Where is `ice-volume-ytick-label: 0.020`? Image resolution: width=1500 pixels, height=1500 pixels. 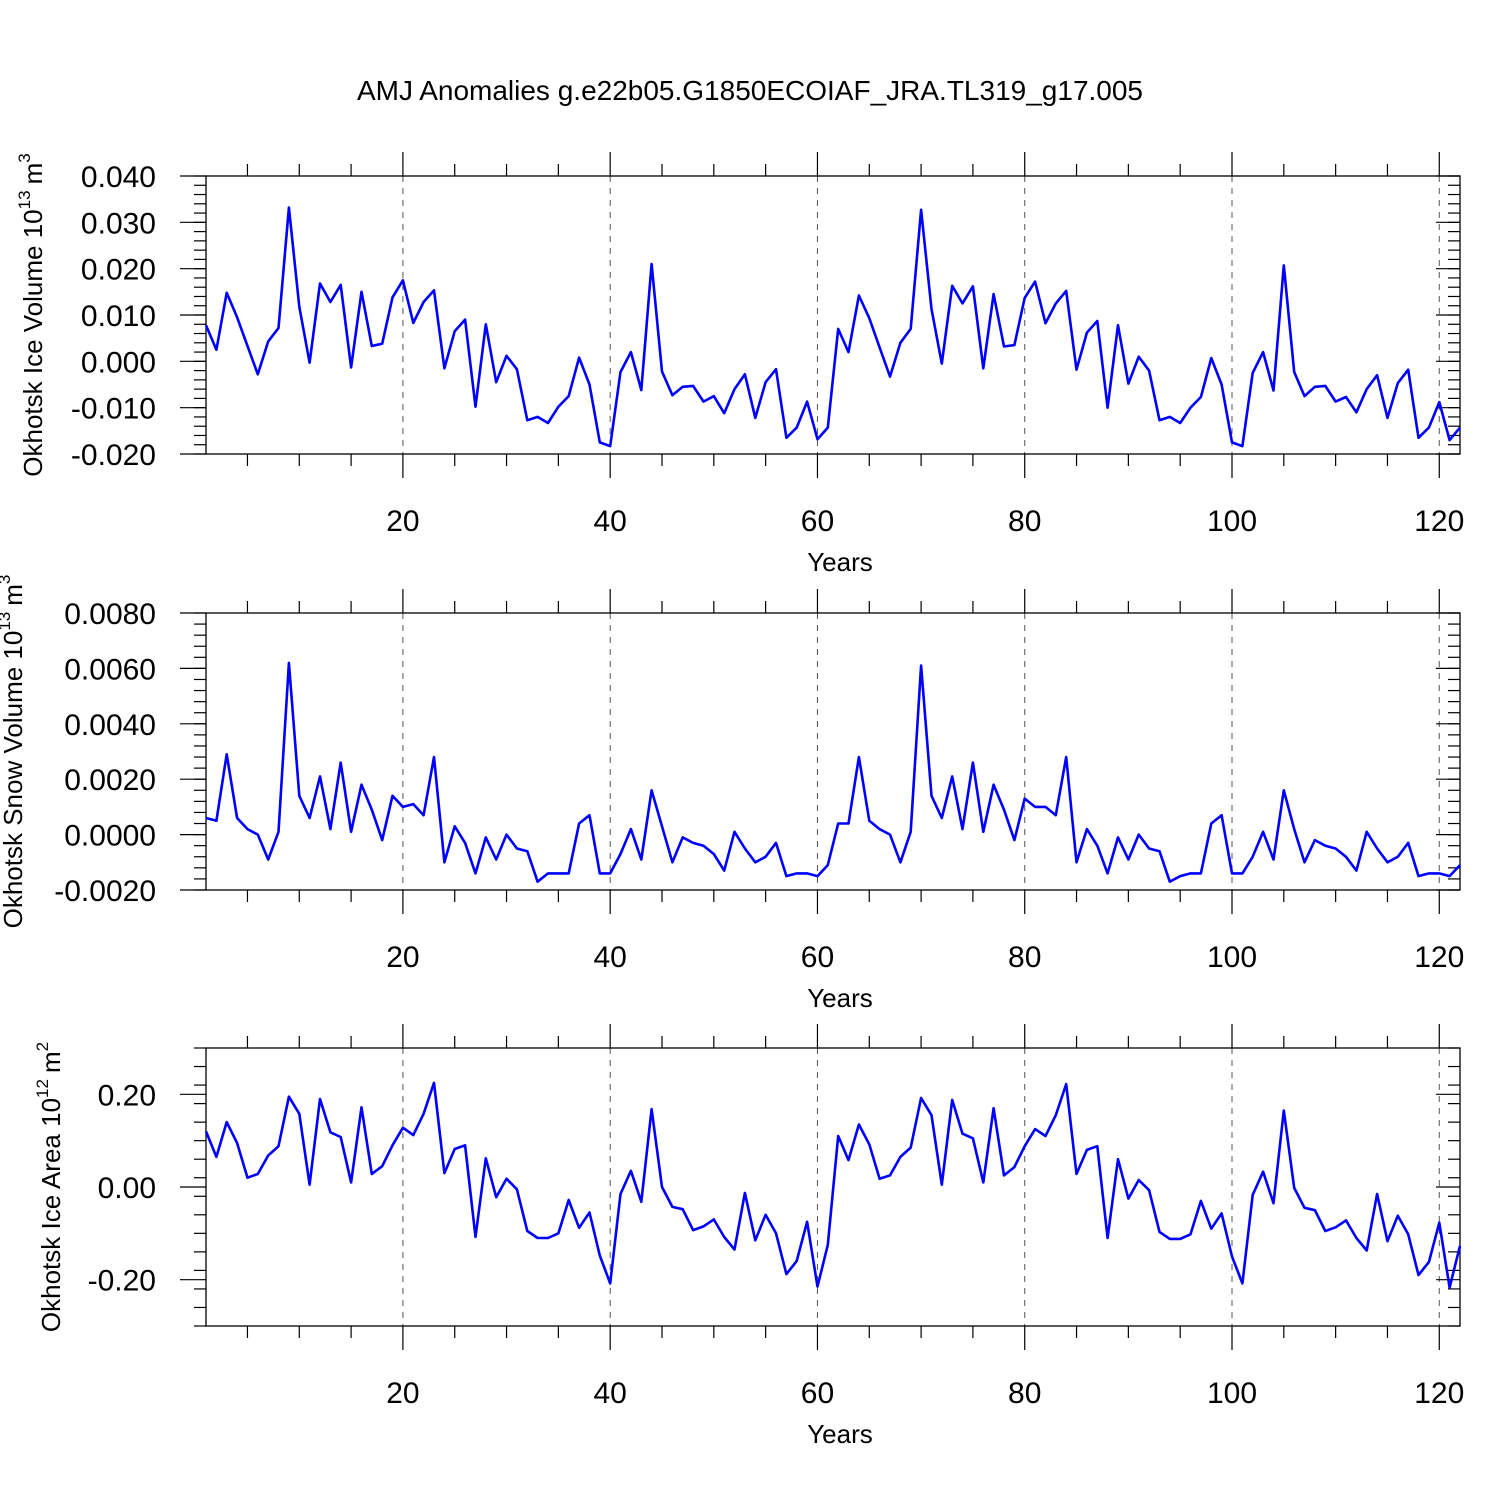 ice-volume-ytick-label: 0.020 is located at coordinates (118, 270).